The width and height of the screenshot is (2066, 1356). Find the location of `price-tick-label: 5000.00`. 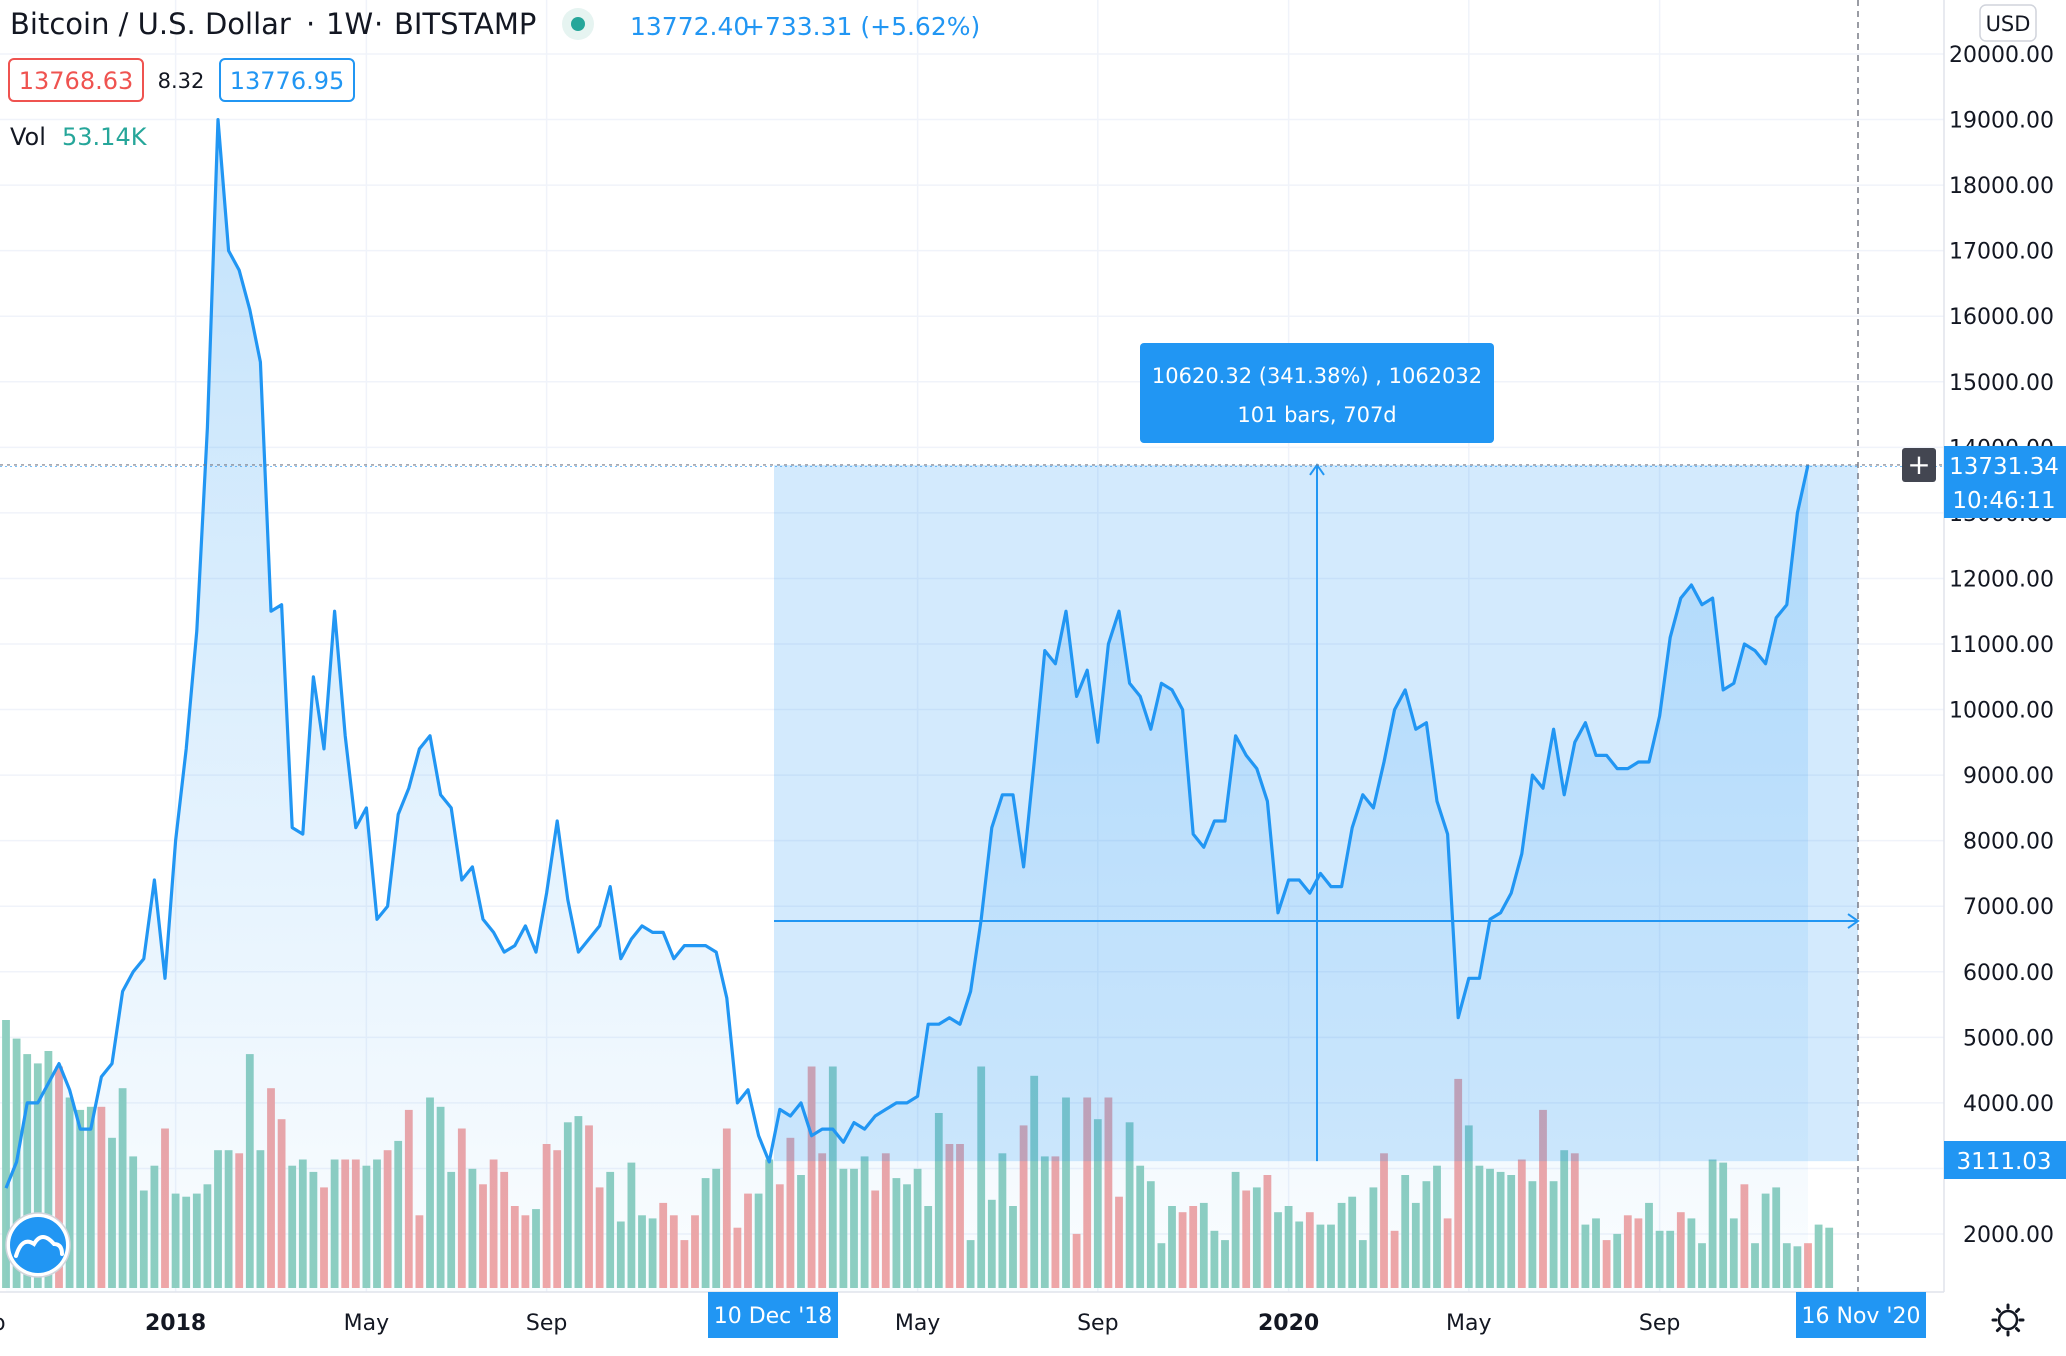

price-tick-label: 5000.00 is located at coordinates (2008, 1038).